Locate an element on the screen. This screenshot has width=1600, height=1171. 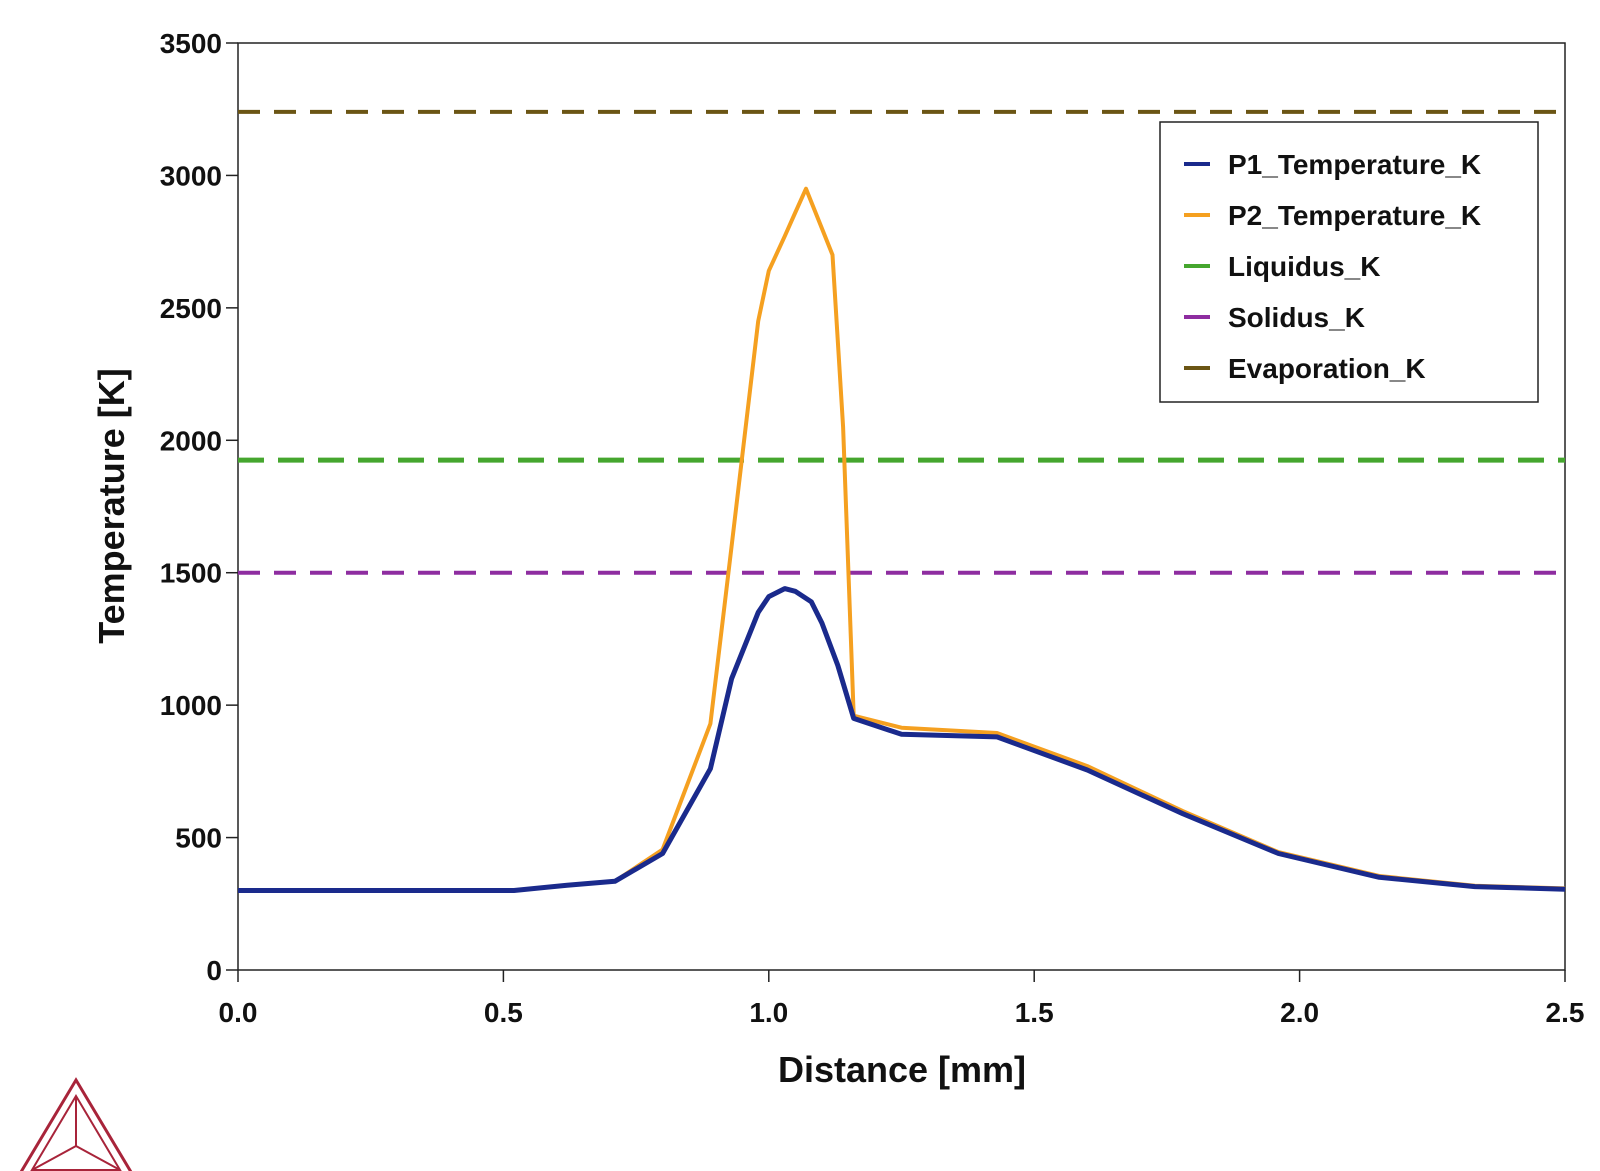
y-tick-label: 3000 is located at coordinates (191, 175).